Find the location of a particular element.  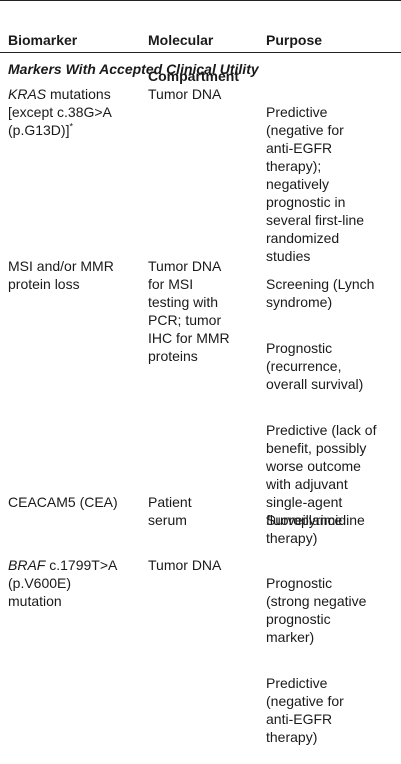

row-cea-biomarker: CEACAM5 (CEA) is located at coordinates (63, 502).